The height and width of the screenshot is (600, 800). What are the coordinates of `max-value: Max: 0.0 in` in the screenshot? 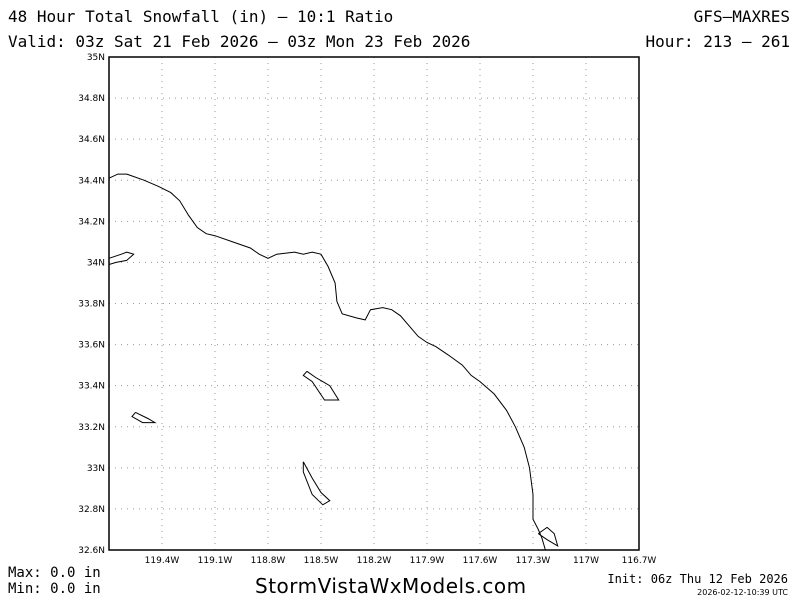 It's located at (54, 573).